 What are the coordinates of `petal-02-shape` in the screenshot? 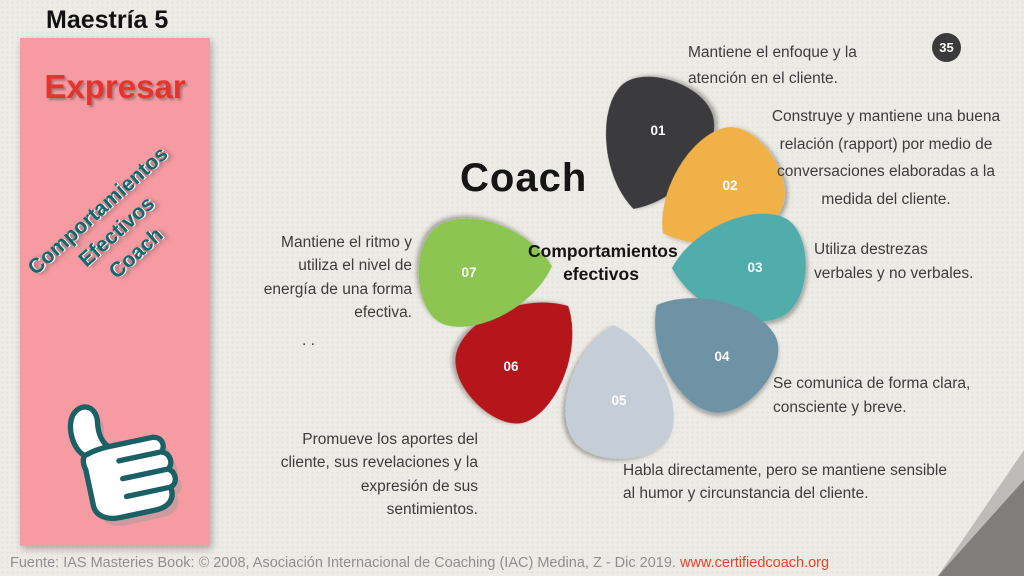 It's located at (723, 185).